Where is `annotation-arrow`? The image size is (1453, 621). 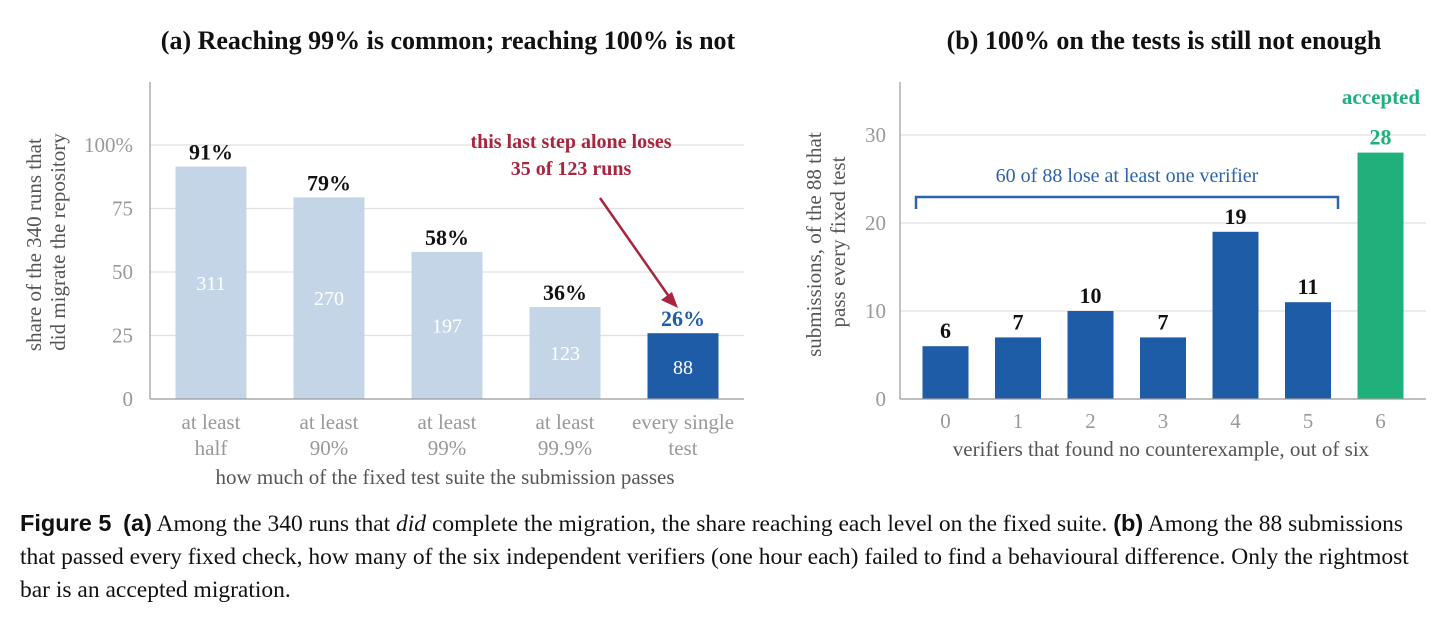
annotation-arrow is located at coordinates (635, 248).